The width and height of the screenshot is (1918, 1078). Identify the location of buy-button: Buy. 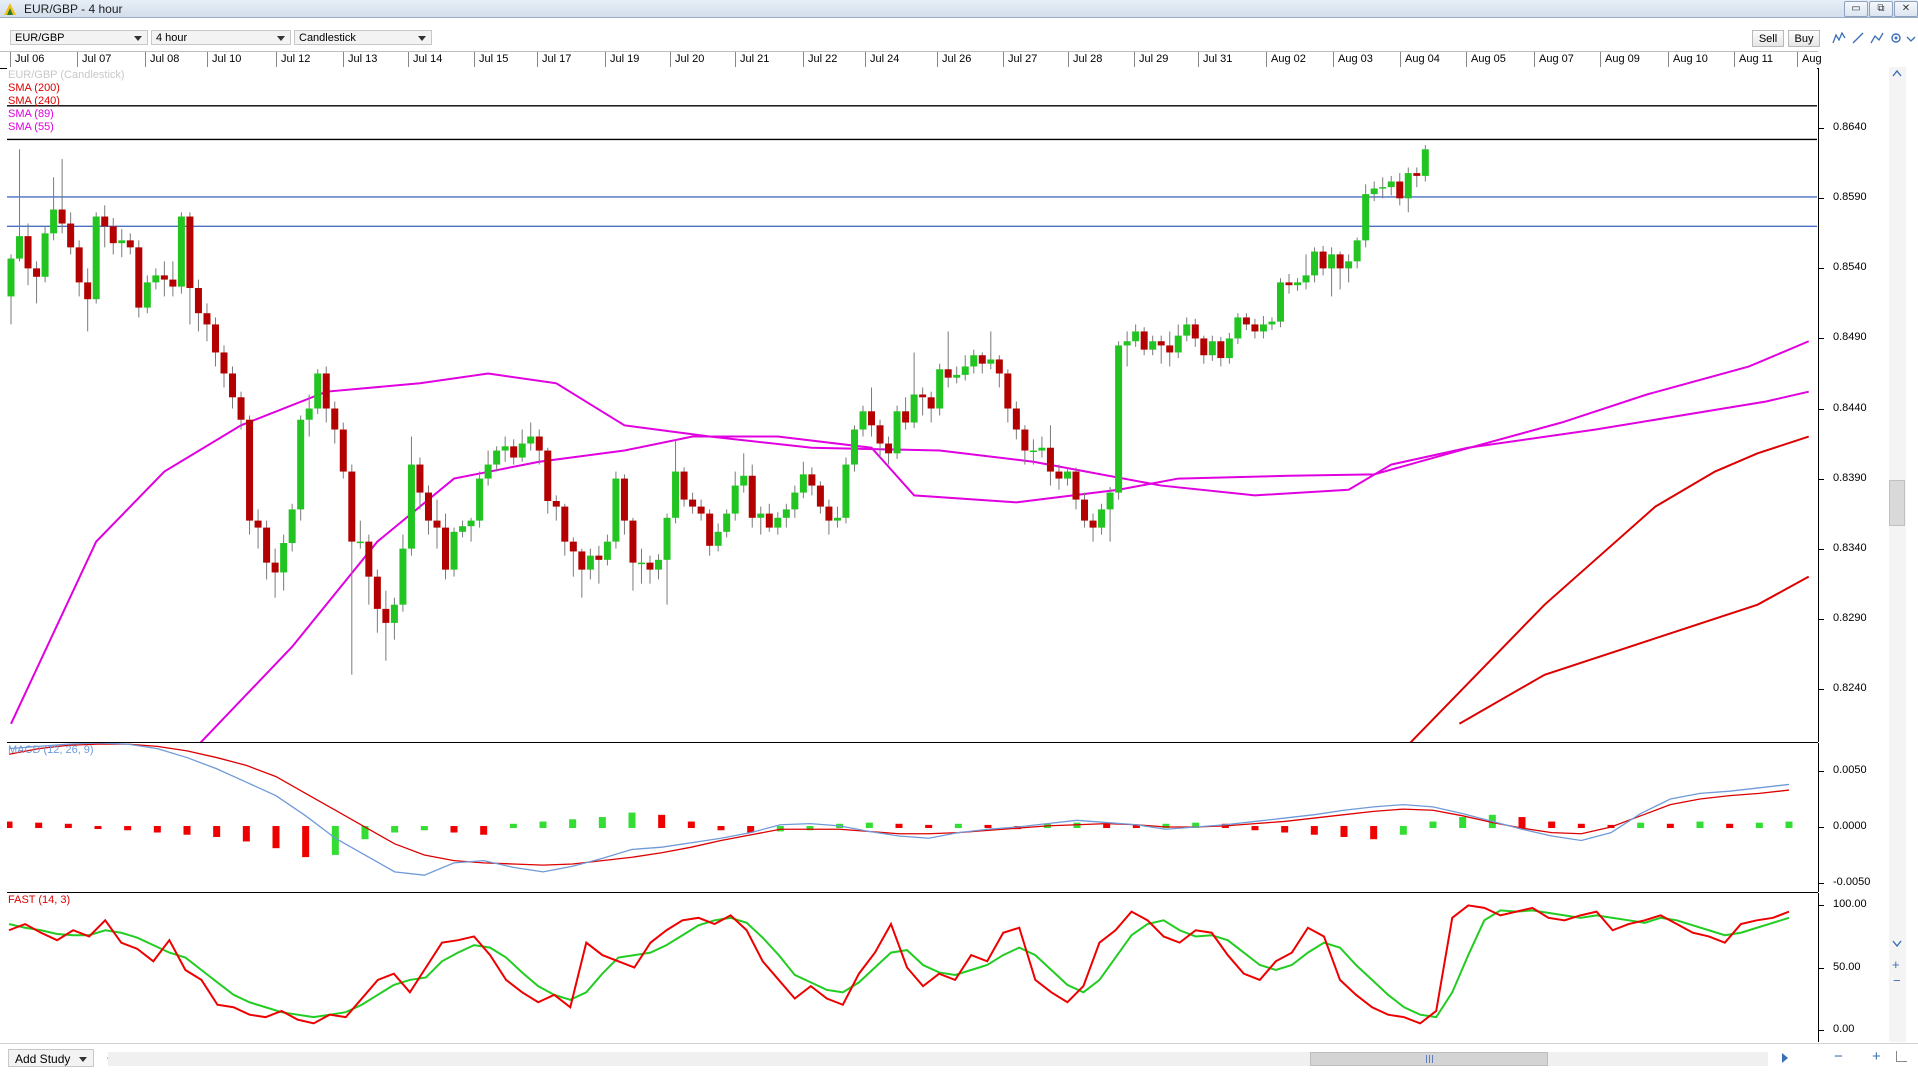
(1804, 38).